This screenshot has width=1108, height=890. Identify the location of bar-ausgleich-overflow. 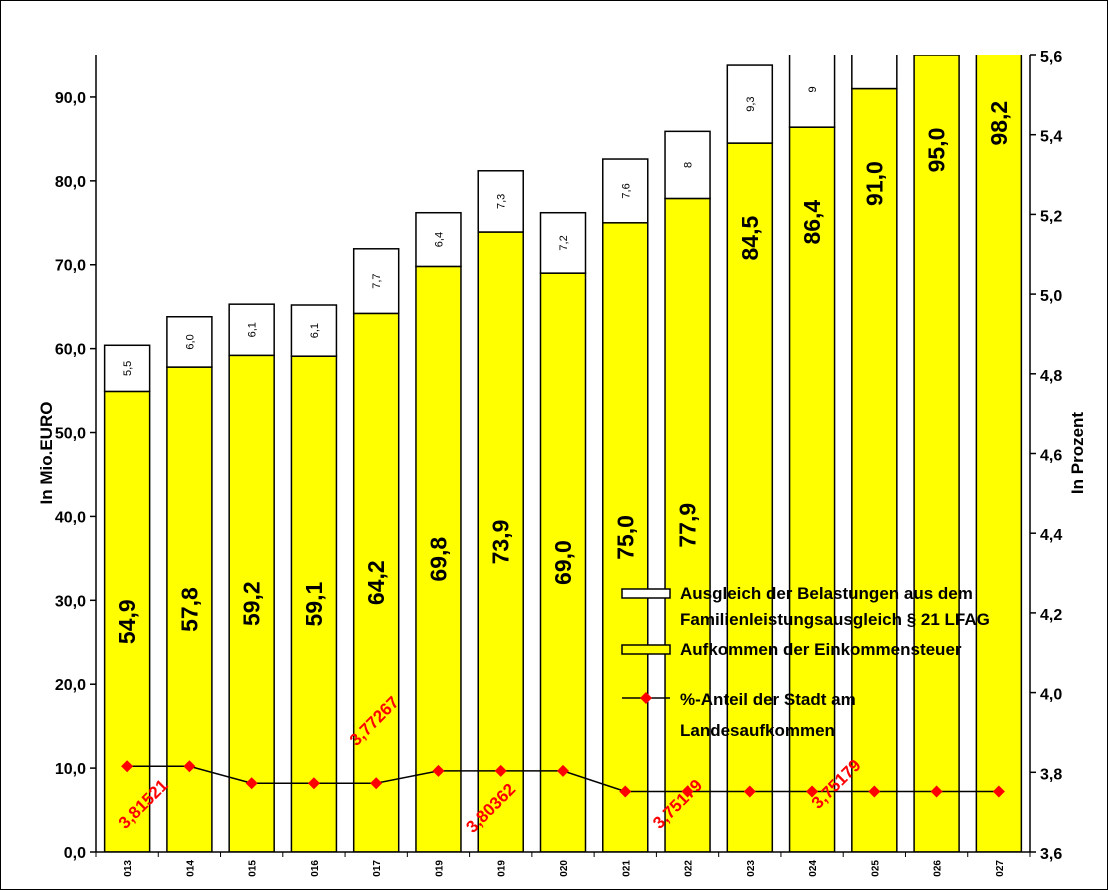
(874, 72).